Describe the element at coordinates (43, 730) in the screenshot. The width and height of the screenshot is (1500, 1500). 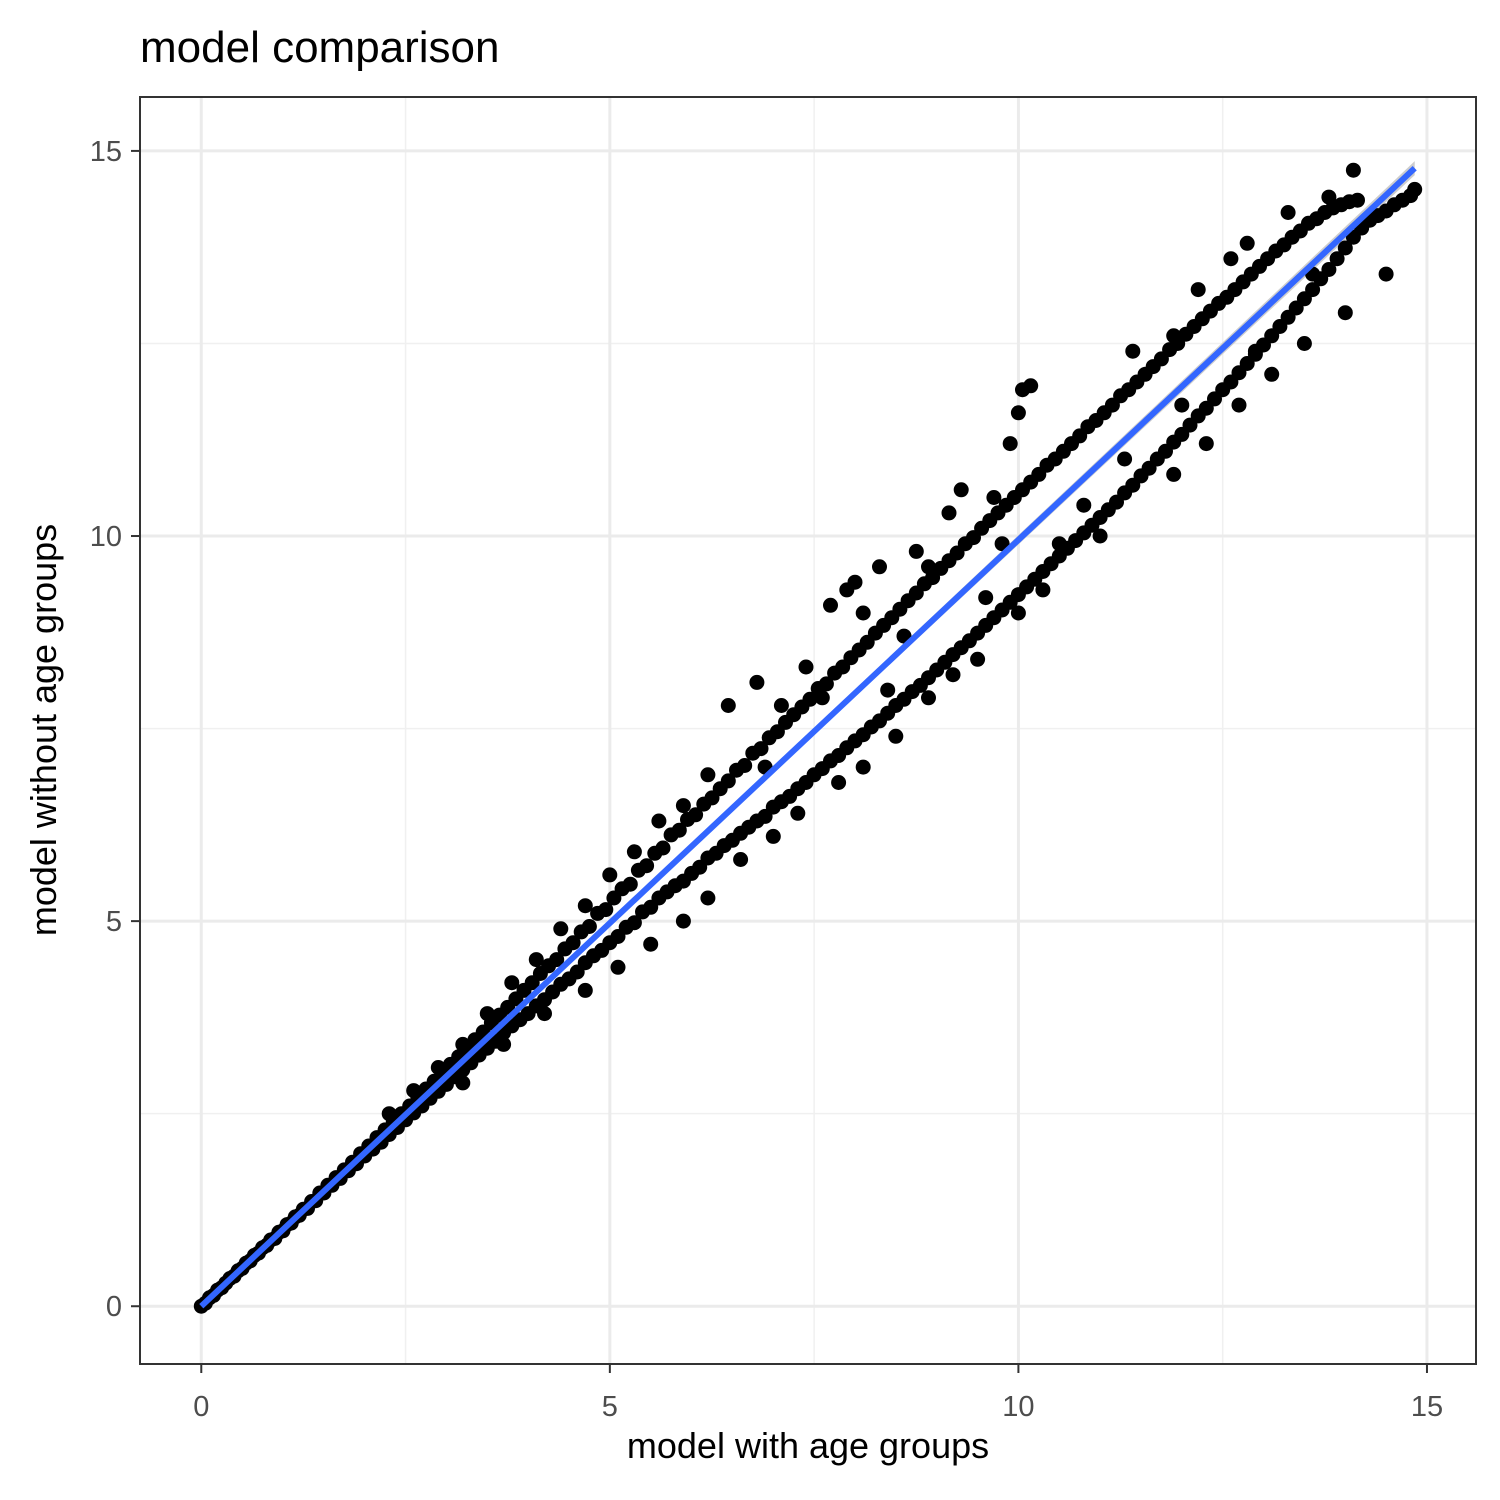
I see `y-axis-label: model without age groups` at that location.